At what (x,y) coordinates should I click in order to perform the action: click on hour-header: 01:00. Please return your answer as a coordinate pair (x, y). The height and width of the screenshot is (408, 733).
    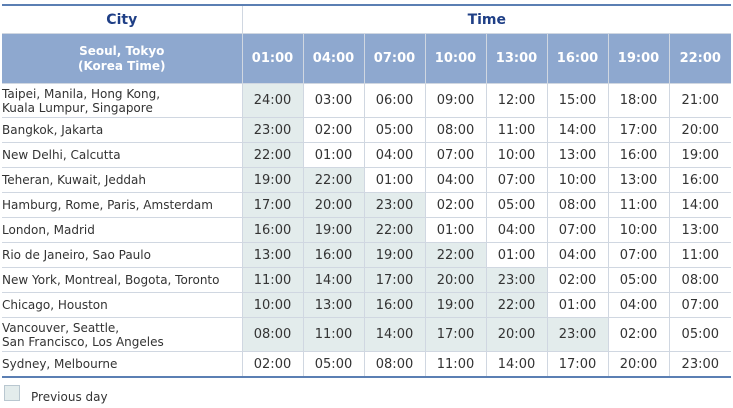
    Looking at the image, I should click on (272, 58).